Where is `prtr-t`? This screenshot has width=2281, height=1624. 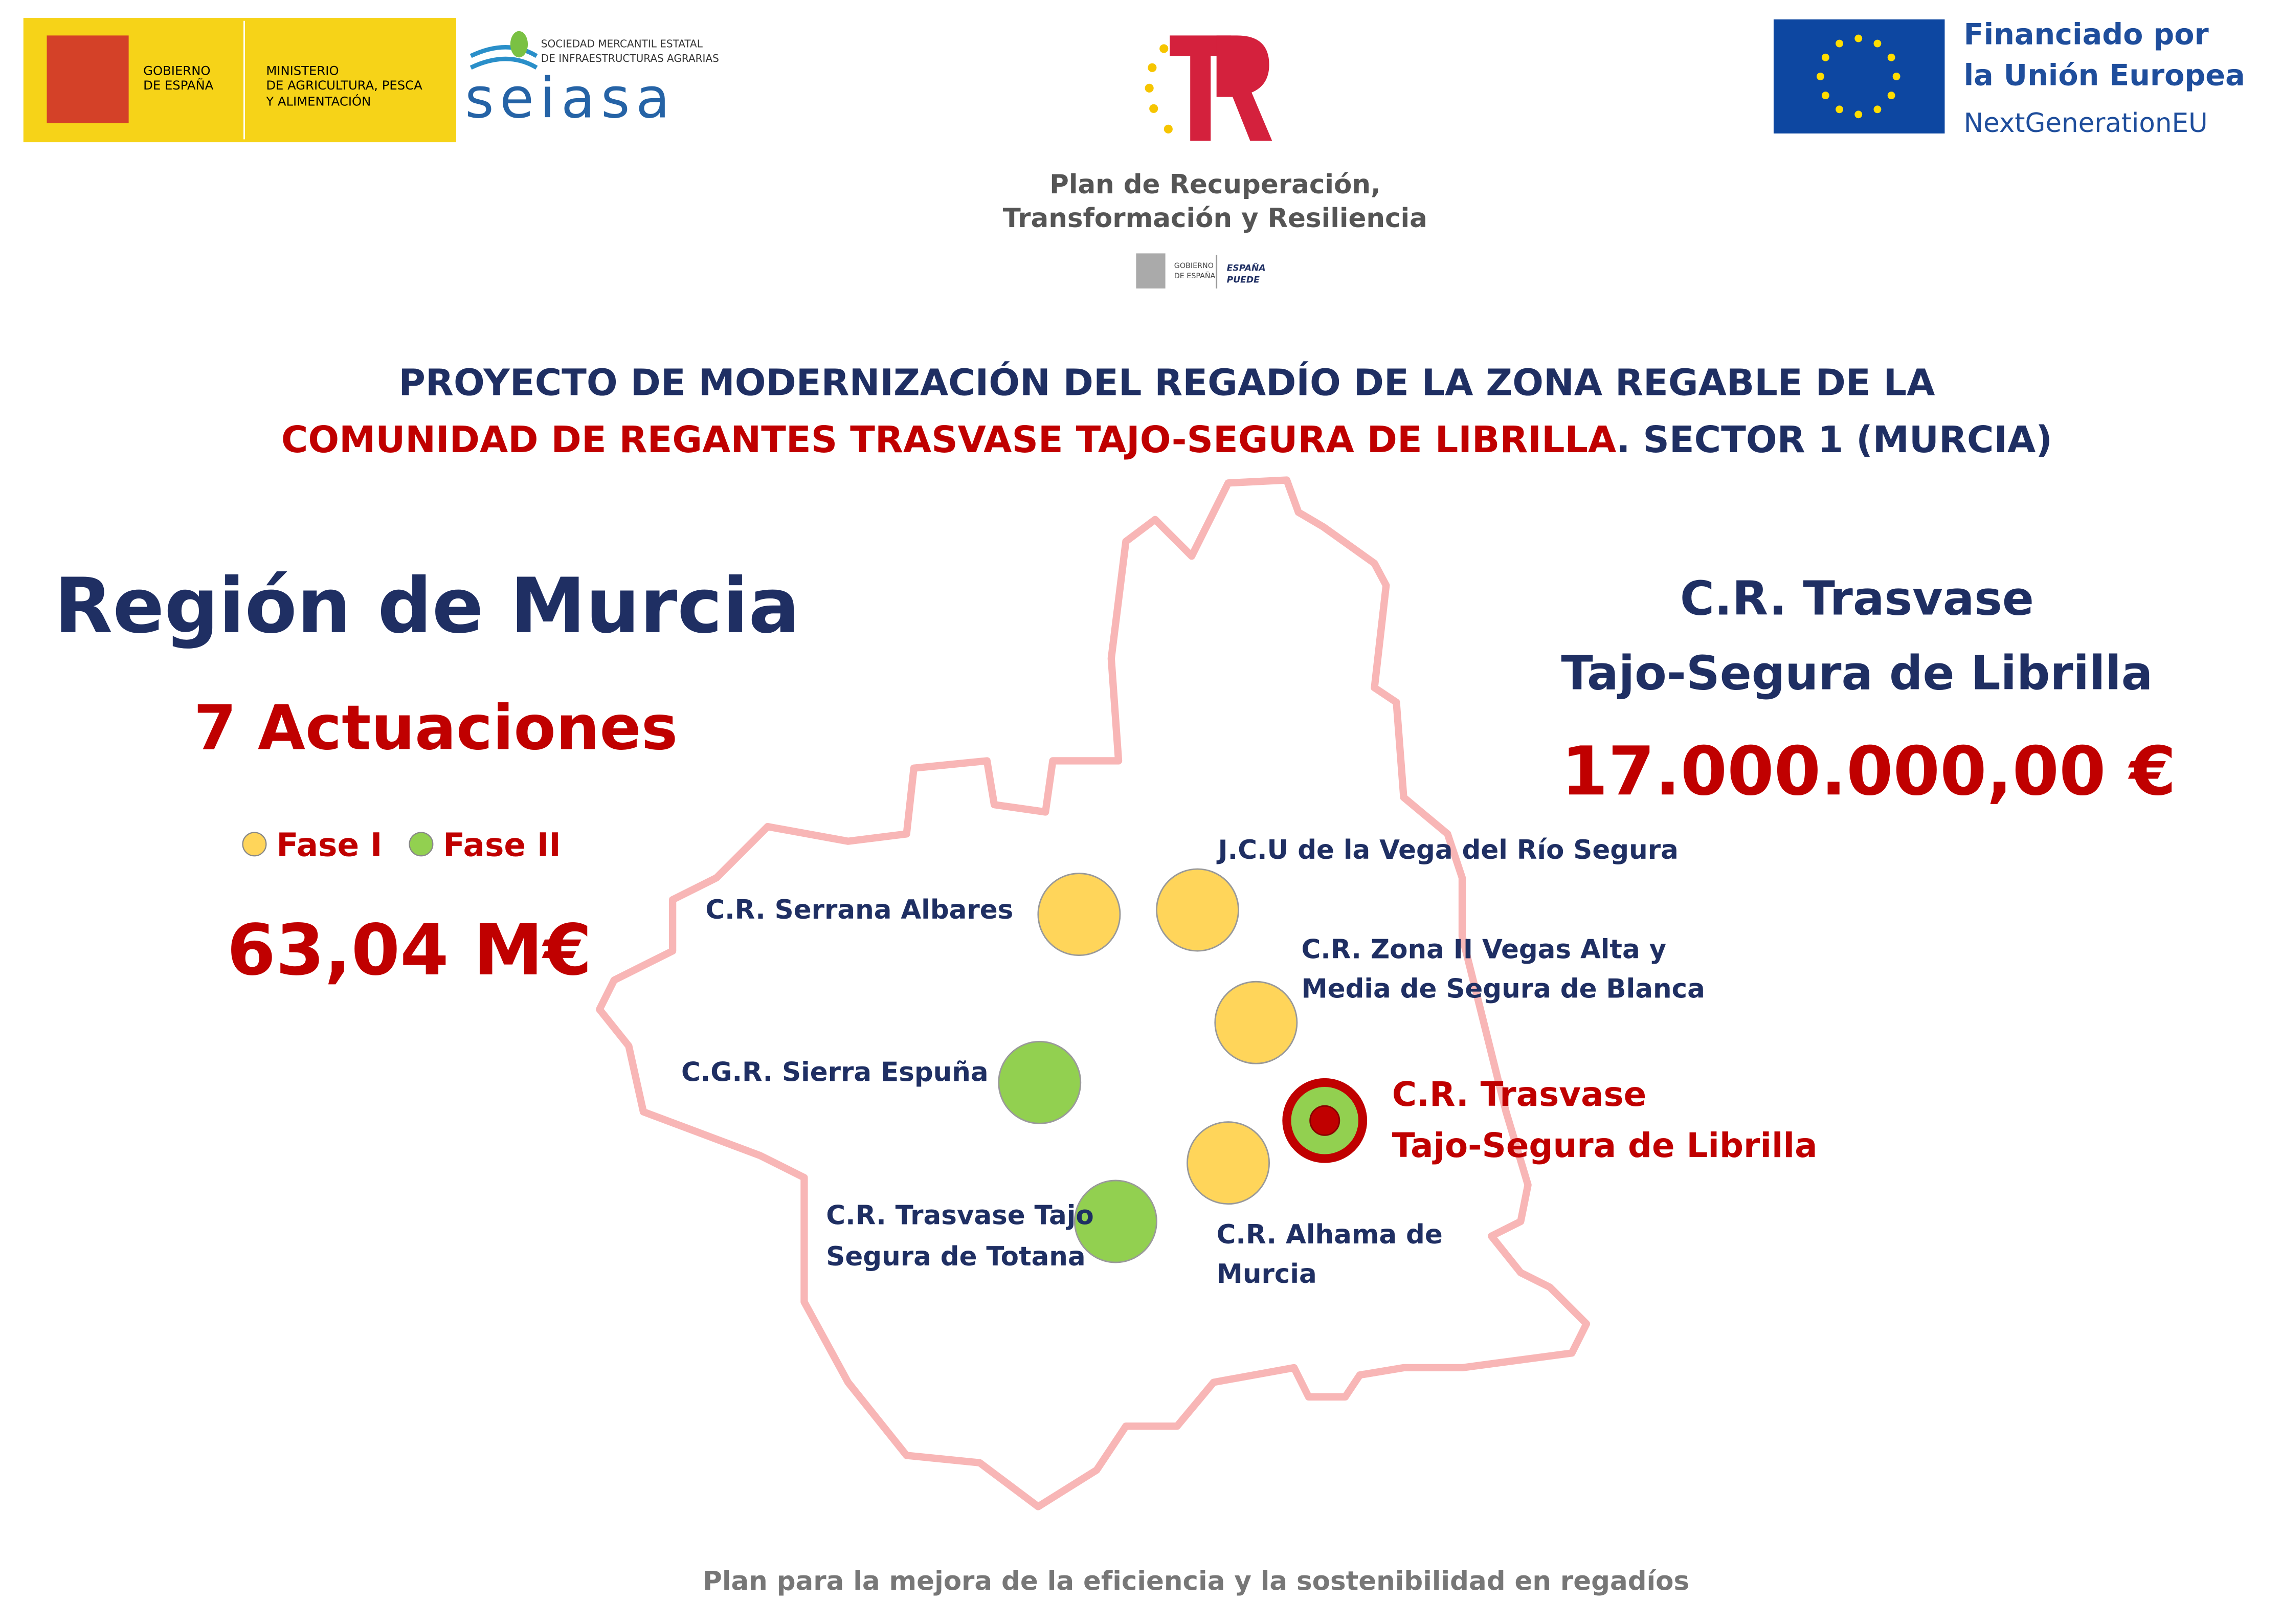
prtr-t is located at coordinates (1201, 88).